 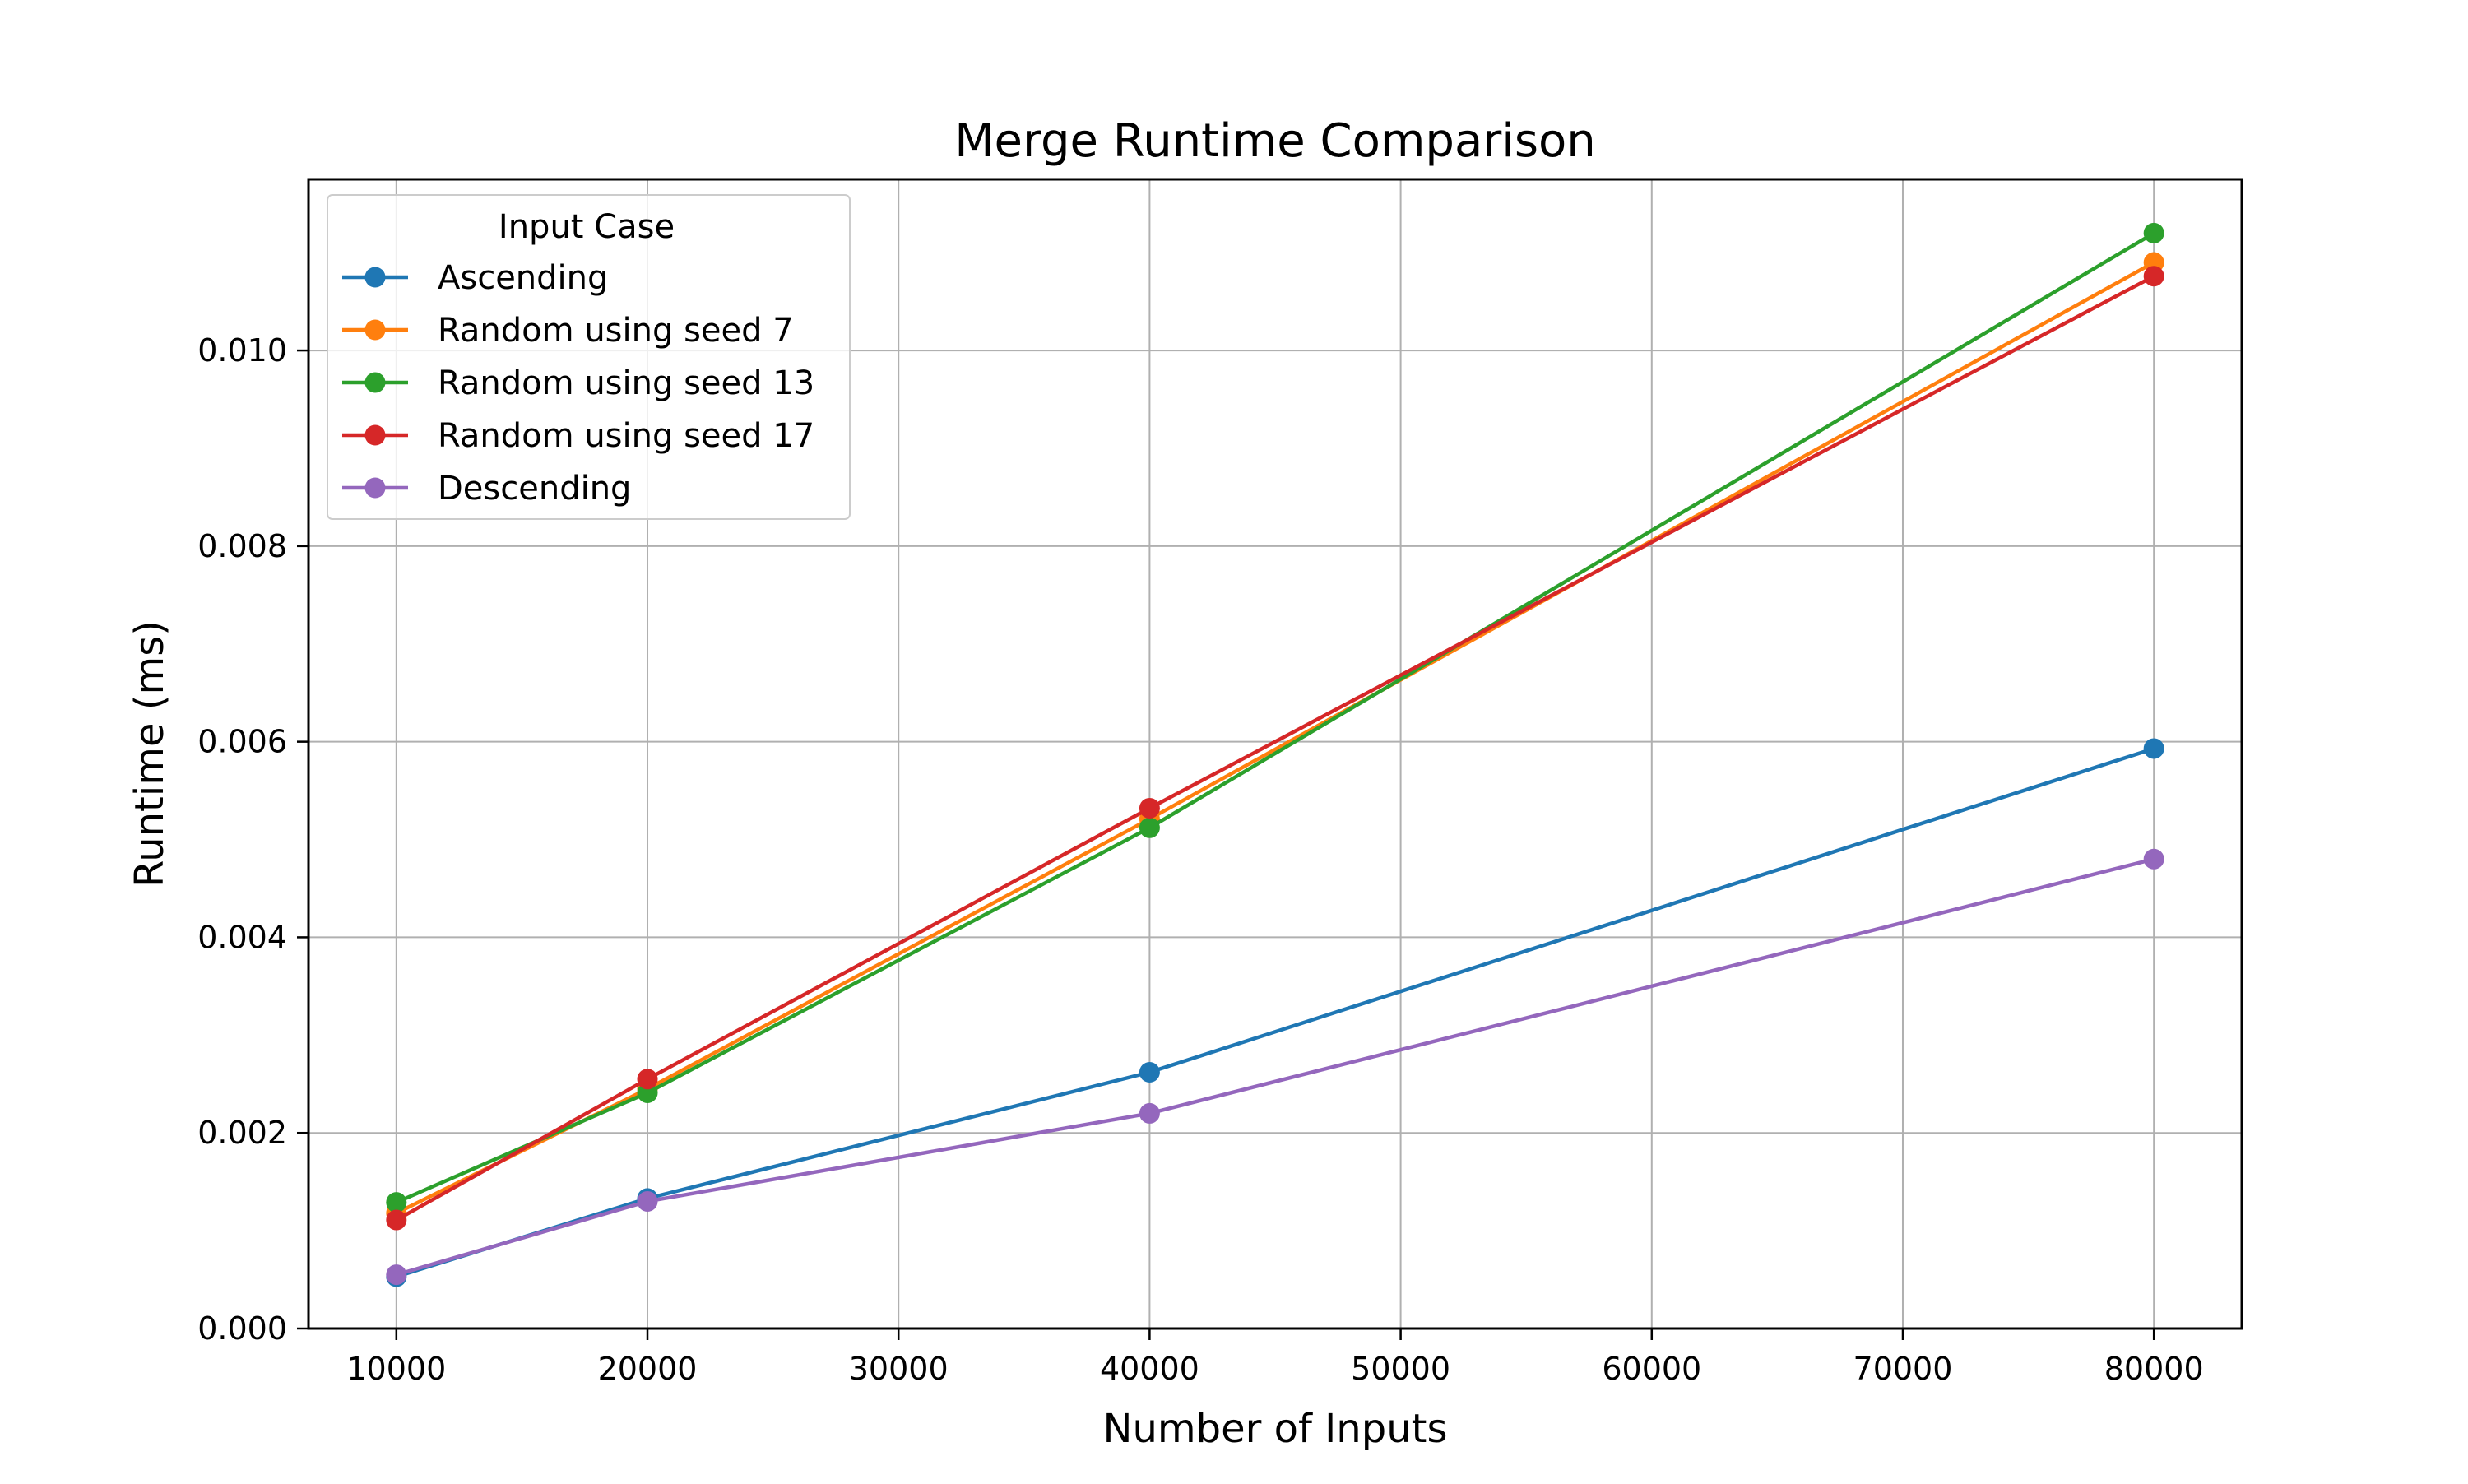 I want to click on y-tick-label: 0.004, so click(x=242, y=937).